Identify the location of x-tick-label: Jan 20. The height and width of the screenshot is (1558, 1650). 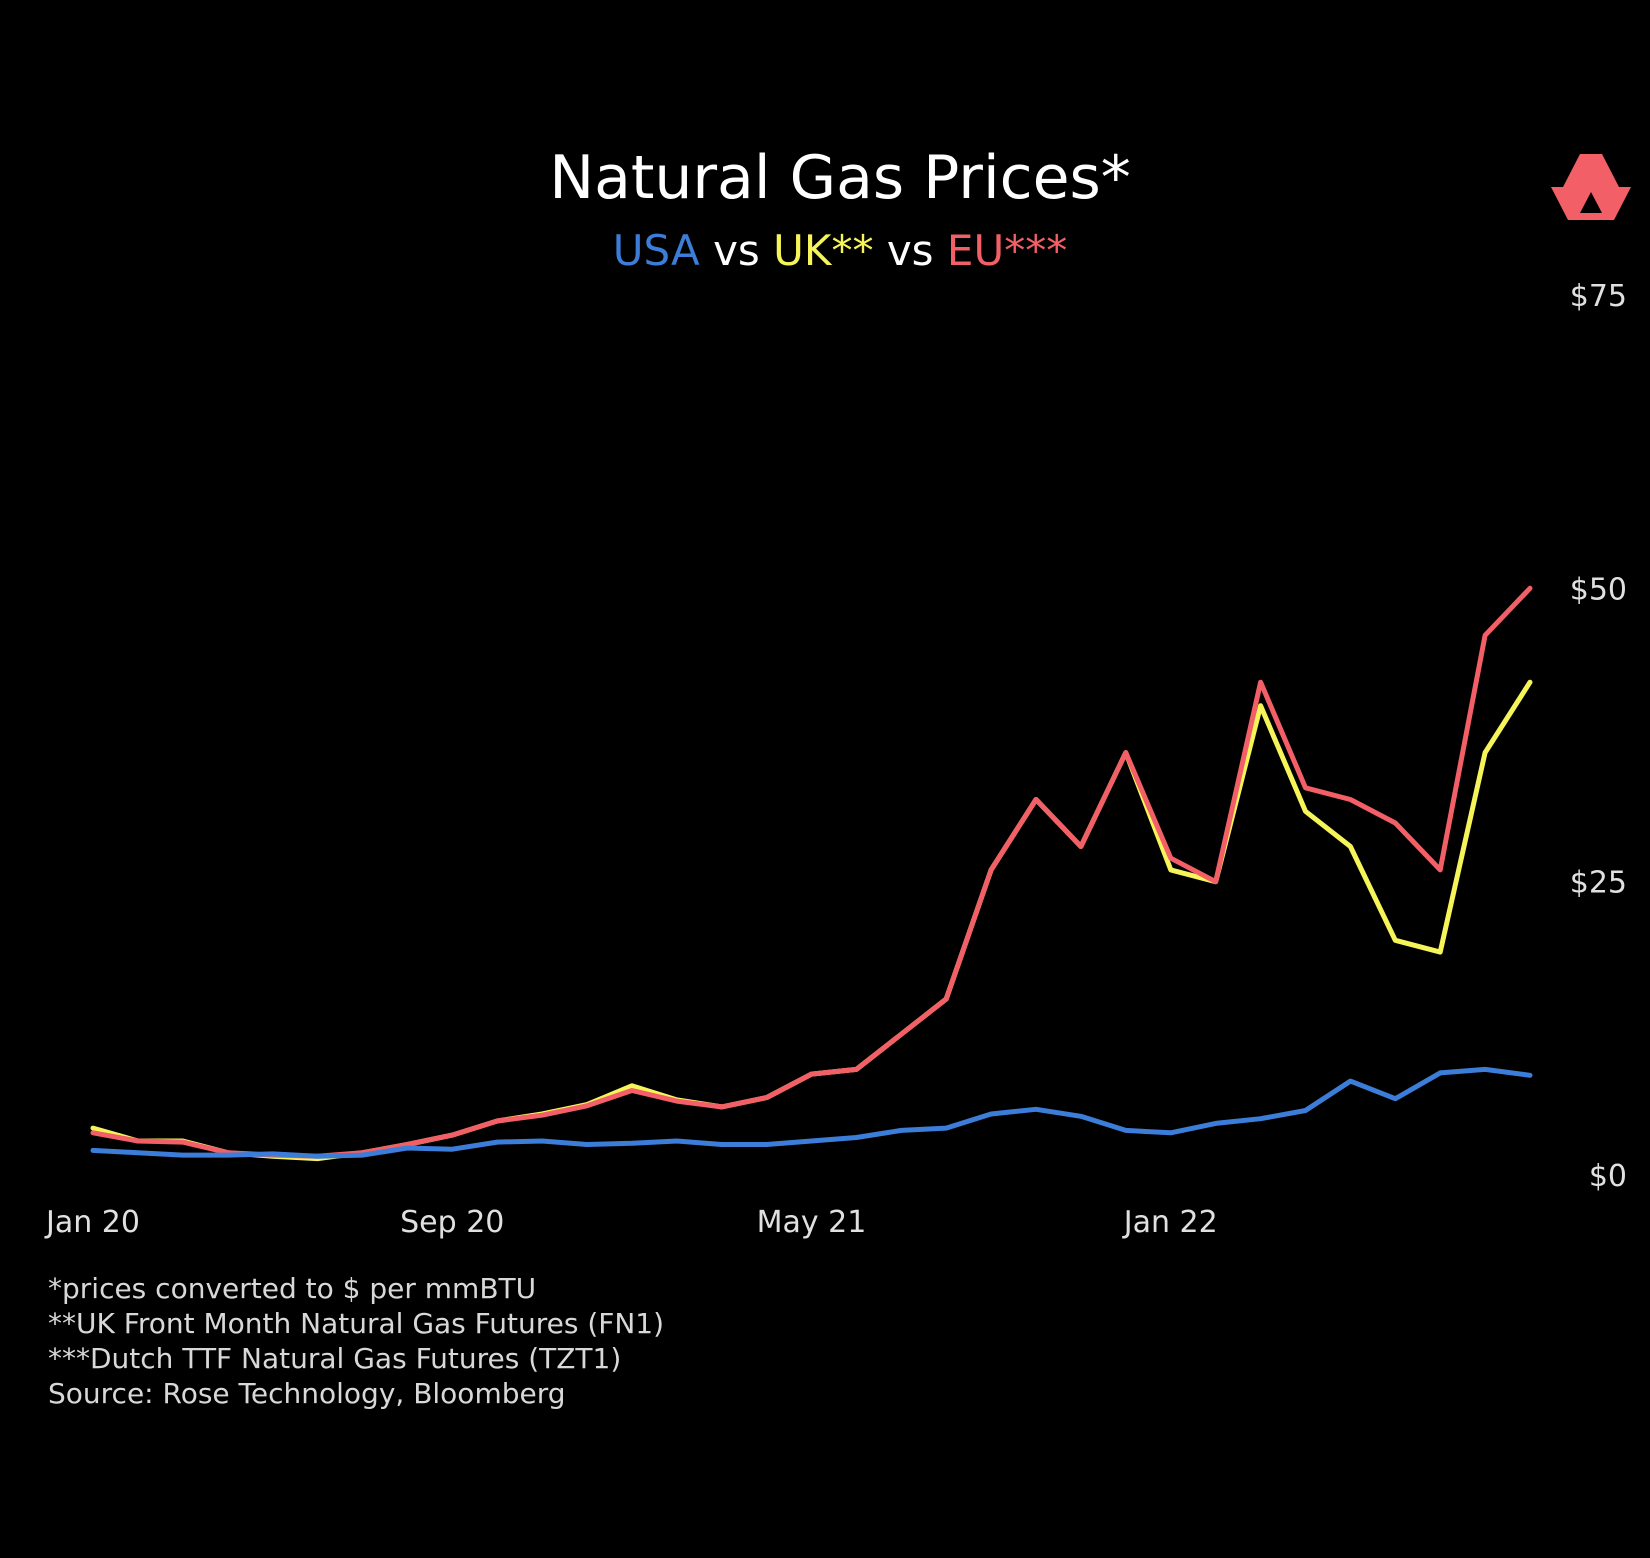
(92, 1222).